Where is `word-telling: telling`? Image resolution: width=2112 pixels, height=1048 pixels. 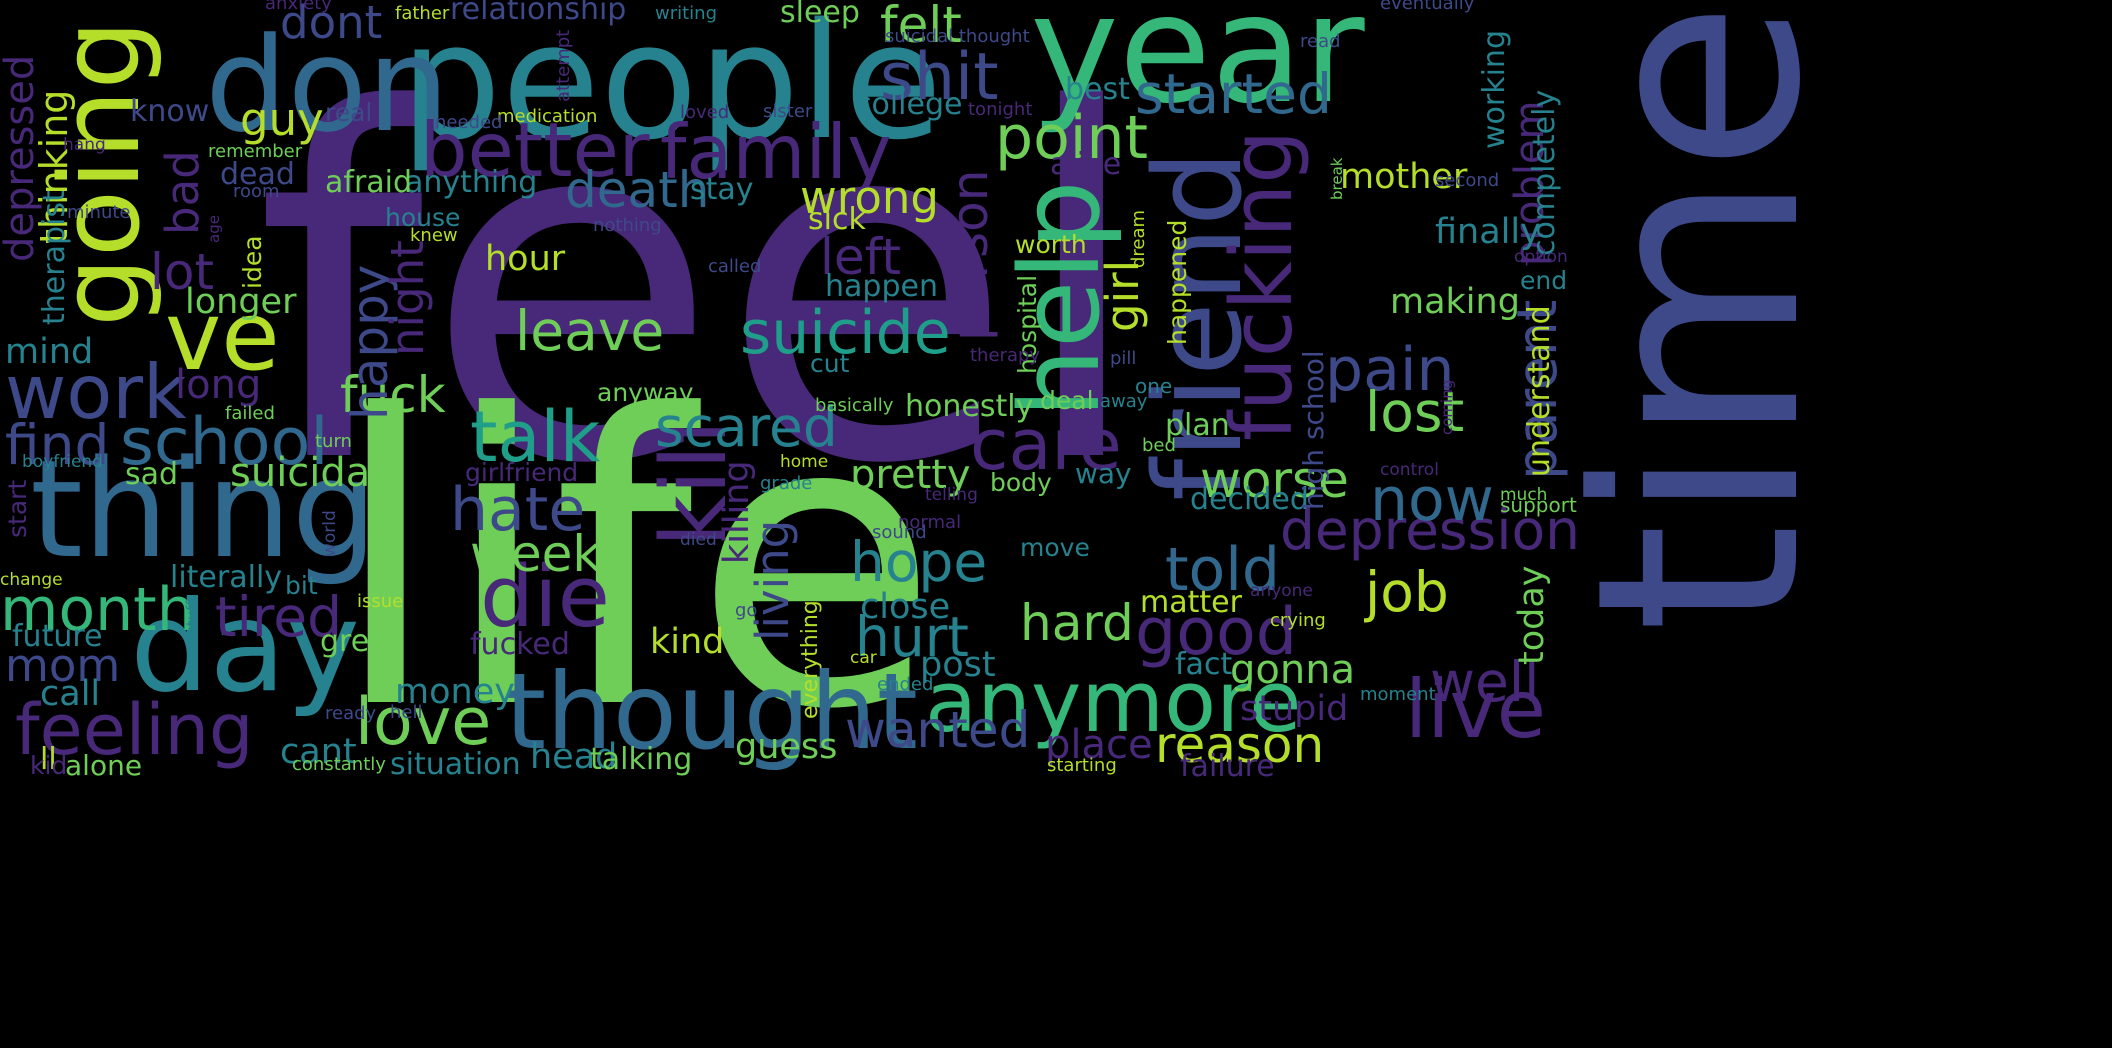 word-telling: telling is located at coordinates (951, 495).